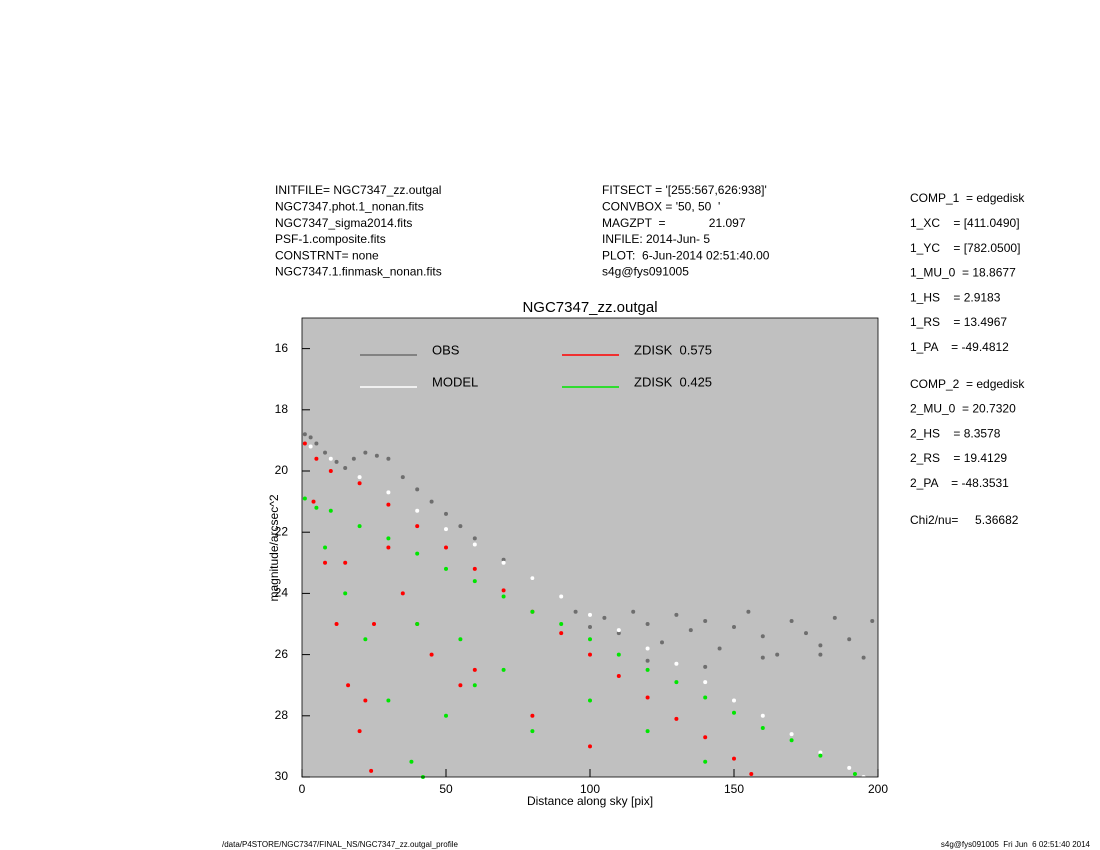 The image size is (1100, 850). What do you see at coordinates (686, 255) in the screenshot?
I see `header-line: PLOT: 6-Jun-2014 02:51:40.00` at bounding box center [686, 255].